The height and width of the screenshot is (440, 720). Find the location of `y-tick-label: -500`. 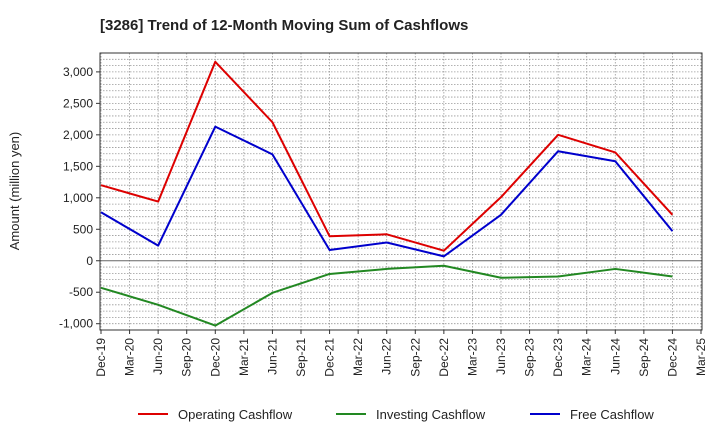

y-tick-label: -500 is located at coordinates (81, 292).